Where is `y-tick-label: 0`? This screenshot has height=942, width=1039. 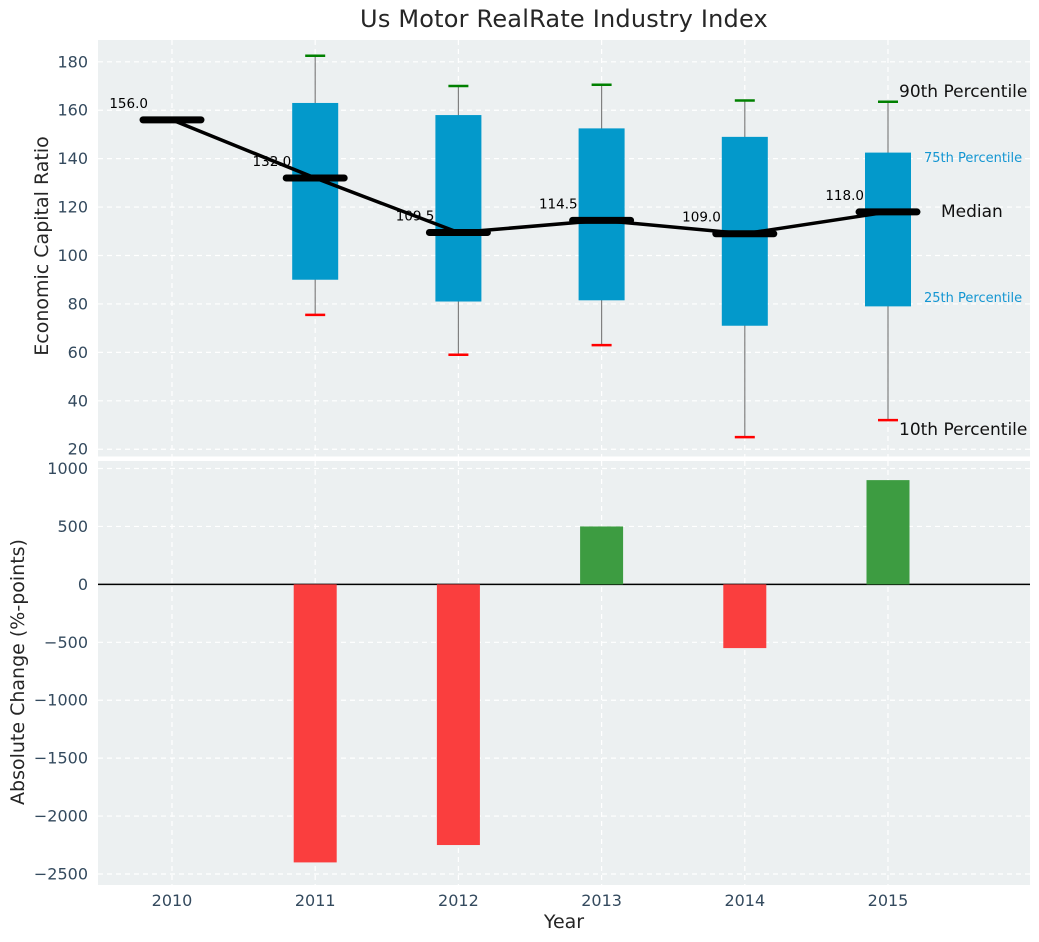
y-tick-label: 0 is located at coordinates (83, 584).